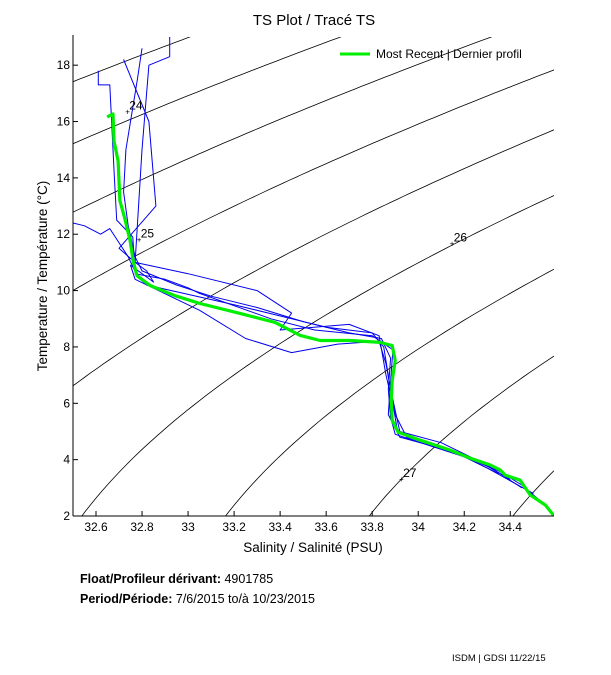 This screenshot has height=675, width=611. I want to click on y-tick-label: 14, so click(64, 178).